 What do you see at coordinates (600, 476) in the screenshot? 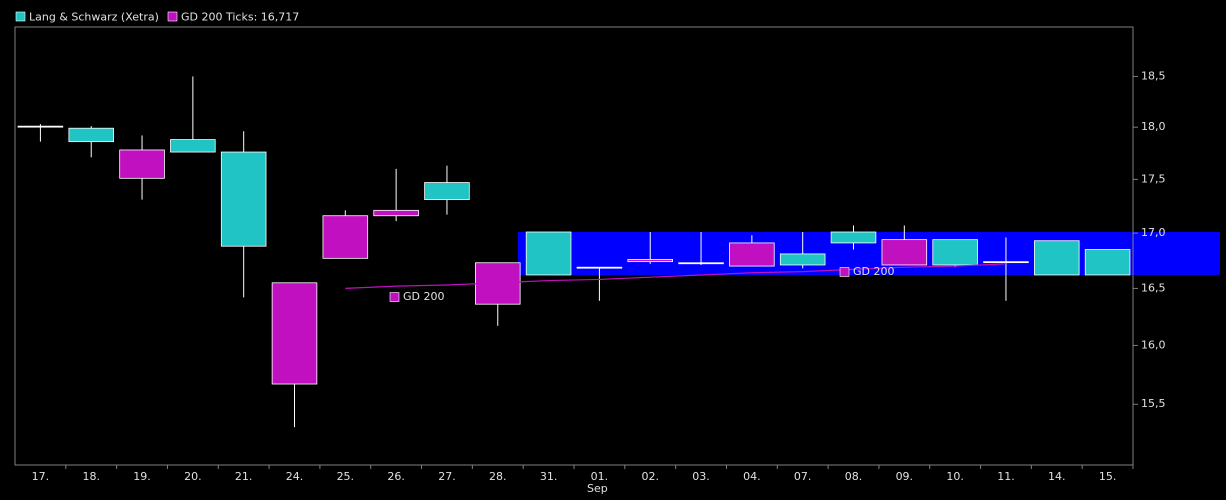
I see `x-tick-label: 01.` at bounding box center [600, 476].